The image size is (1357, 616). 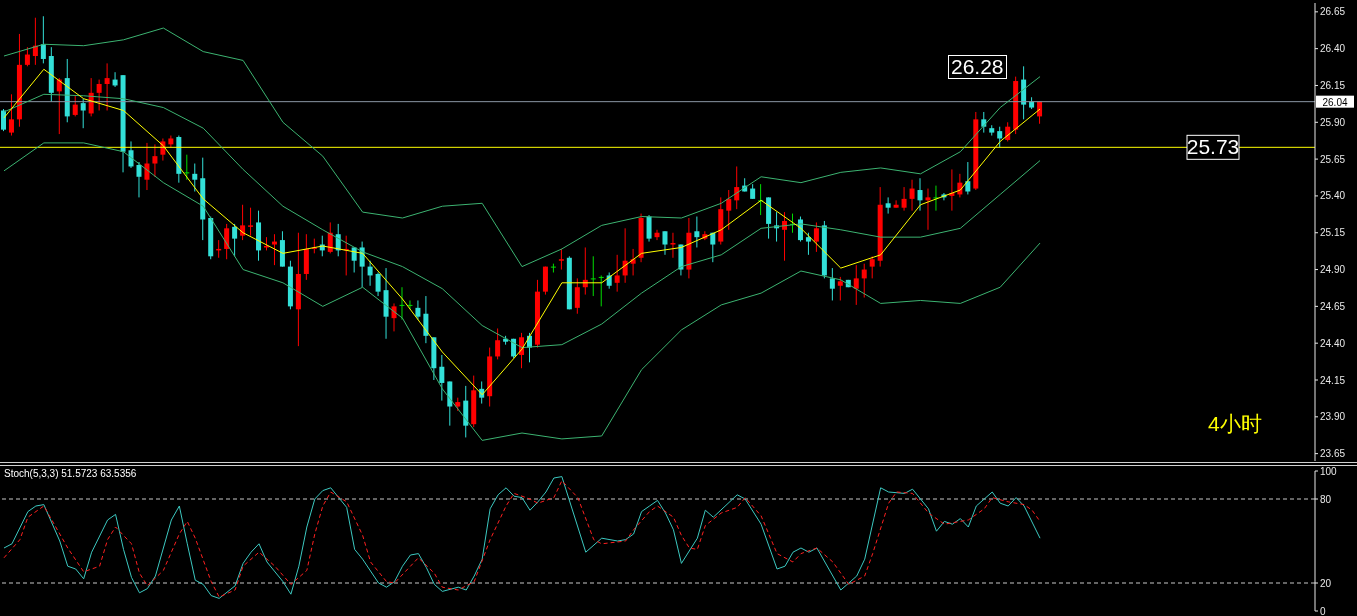 I want to click on y-tick-label: 80, so click(x=1326, y=499).